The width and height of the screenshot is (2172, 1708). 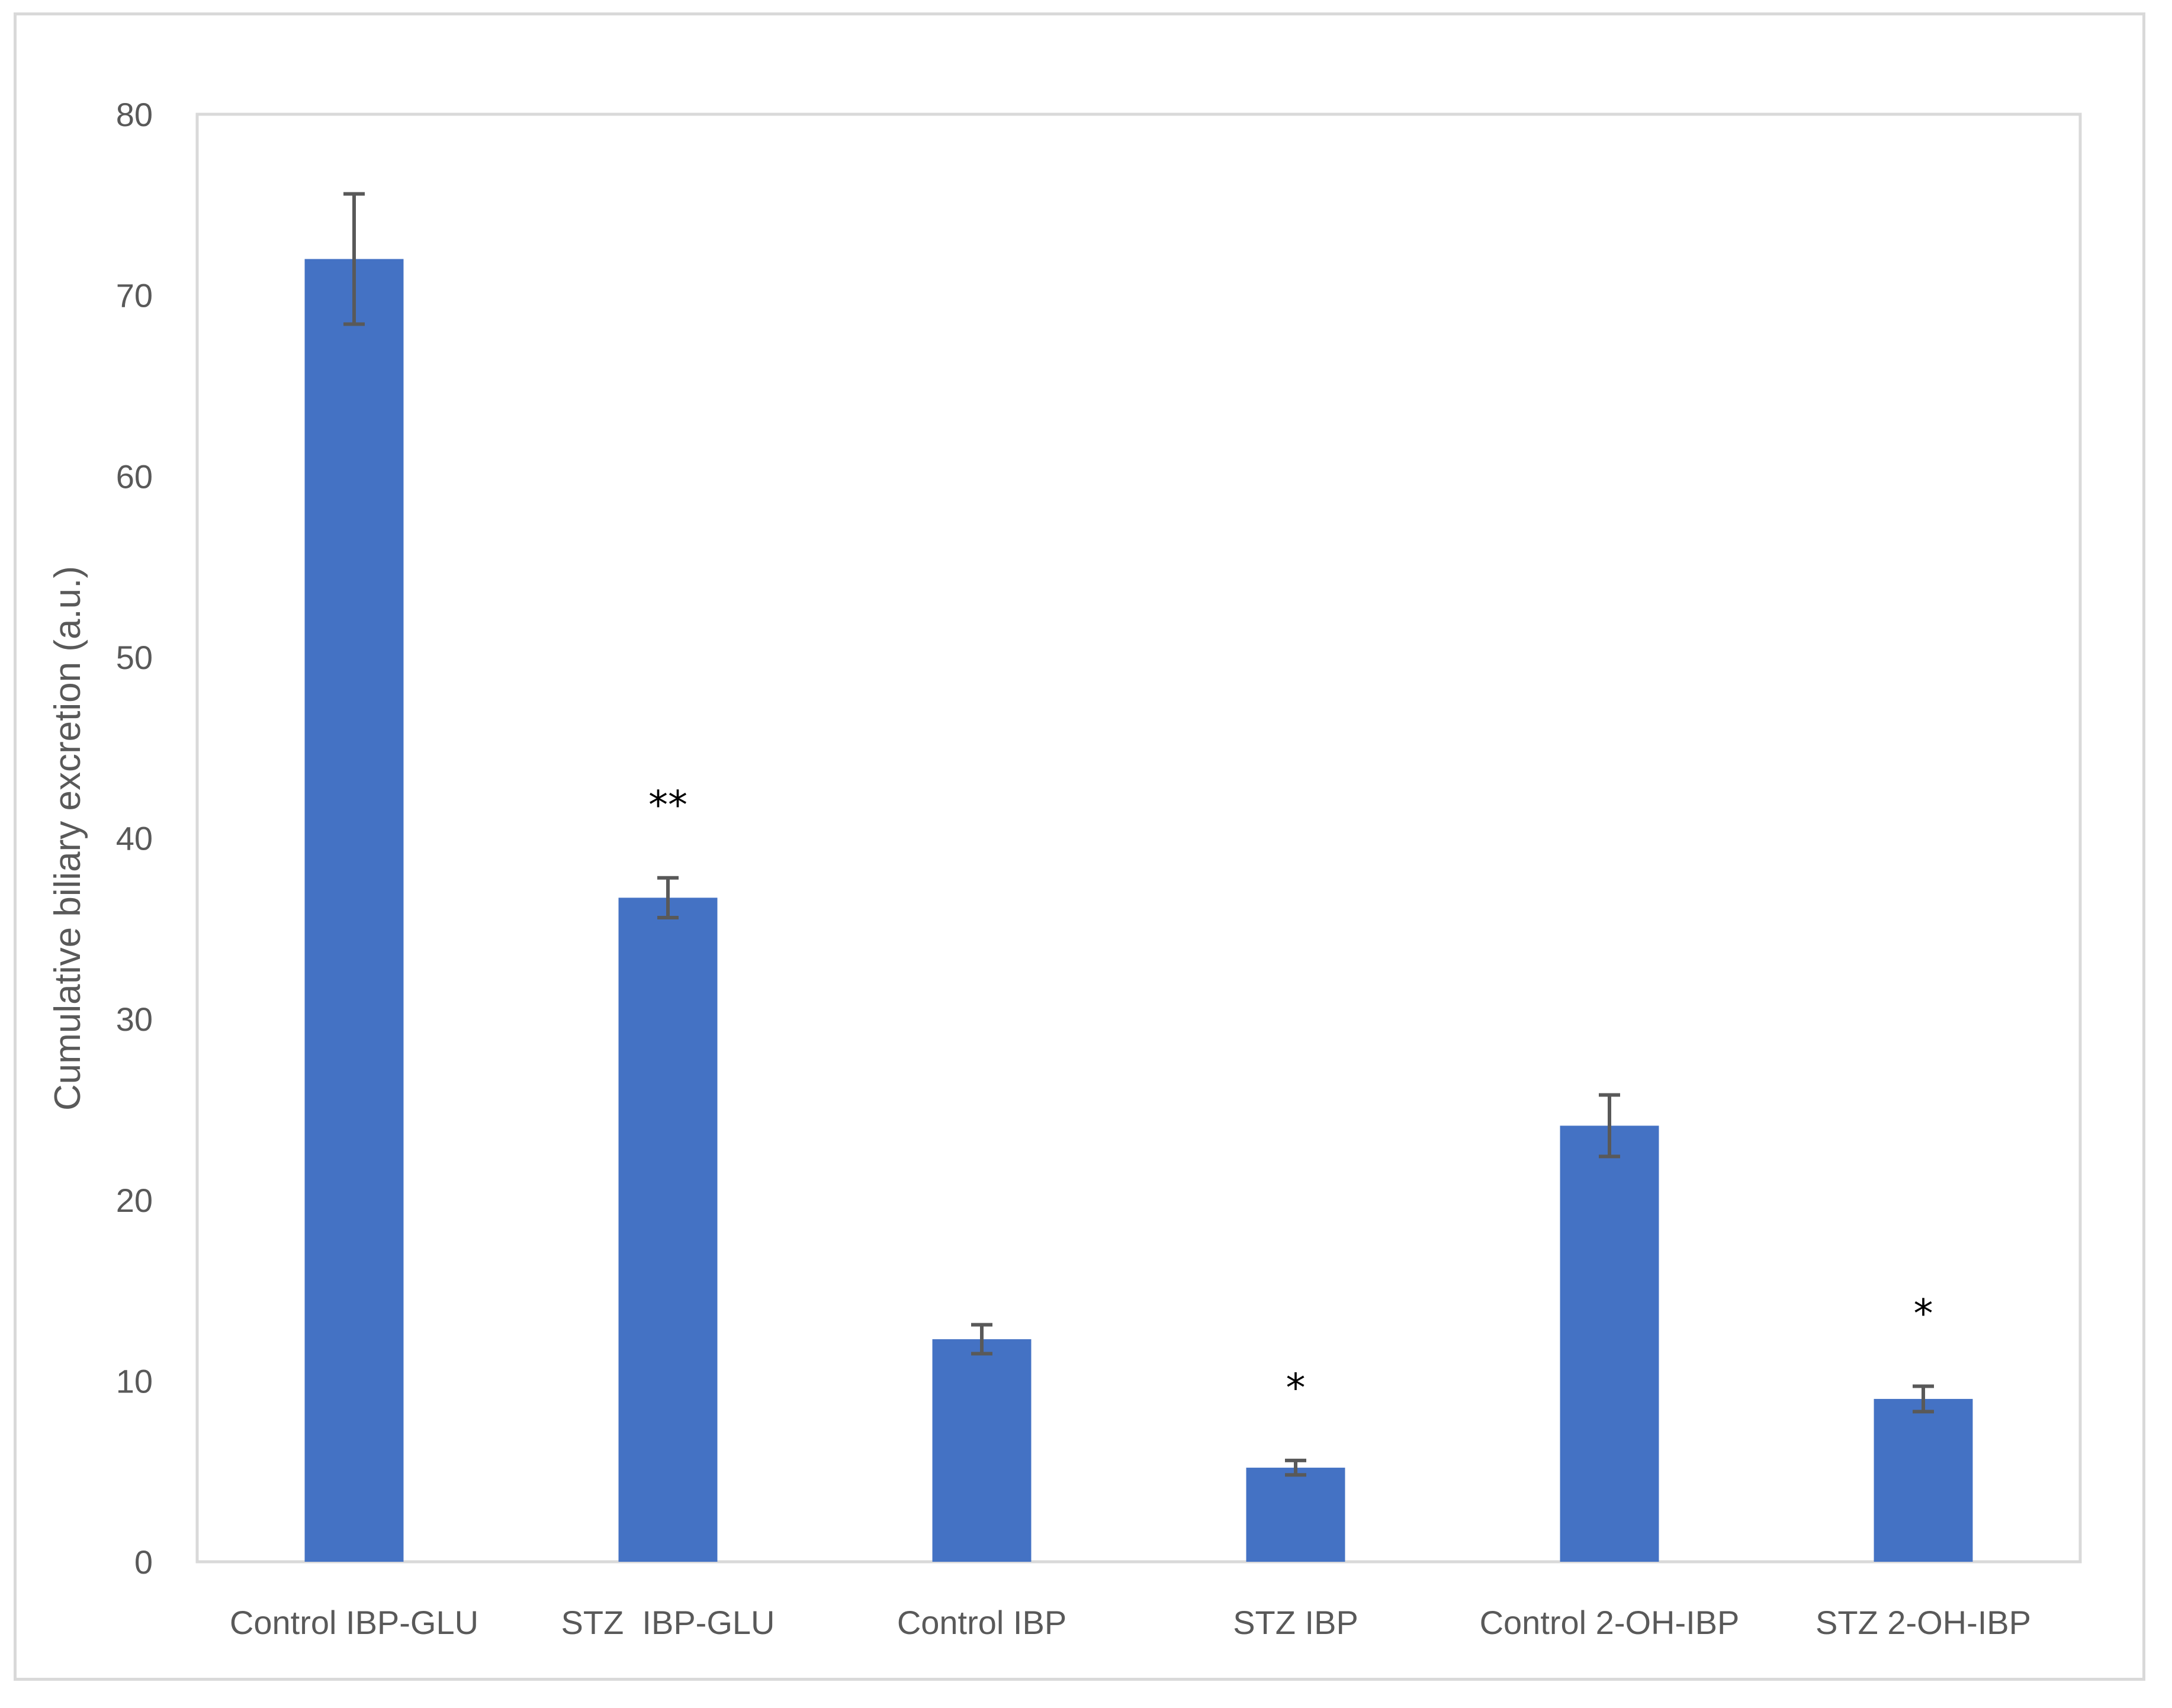 I want to click on x-tick-label: STZ 2-OH-IBP, so click(x=1923, y=1622).